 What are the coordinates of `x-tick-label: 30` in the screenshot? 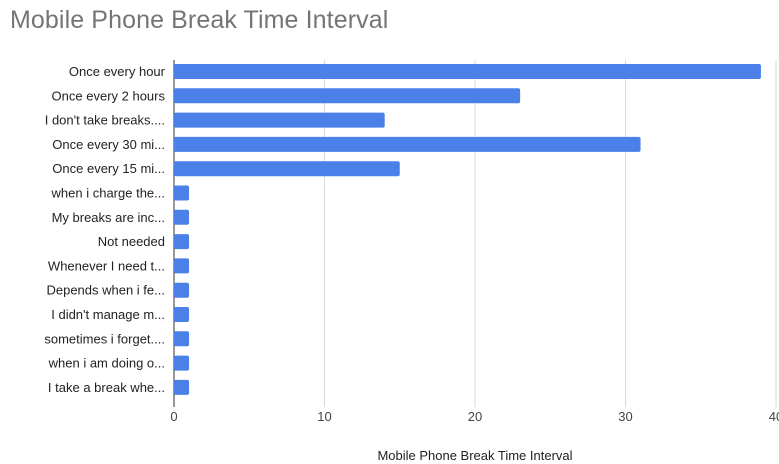 It's located at (625, 416).